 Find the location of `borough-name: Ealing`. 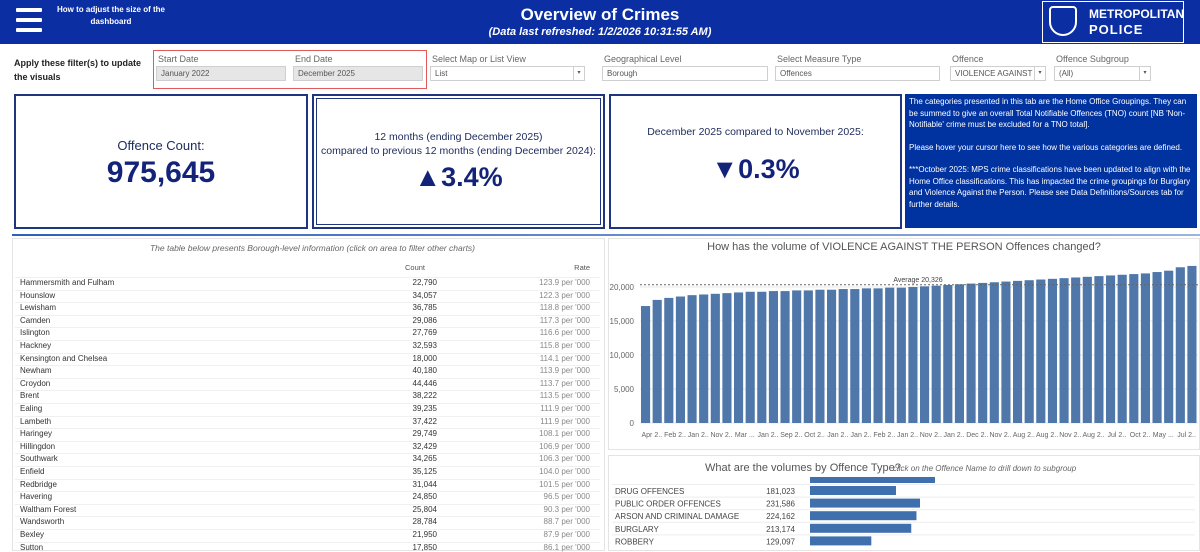

borough-name: Ealing is located at coordinates (31, 408).